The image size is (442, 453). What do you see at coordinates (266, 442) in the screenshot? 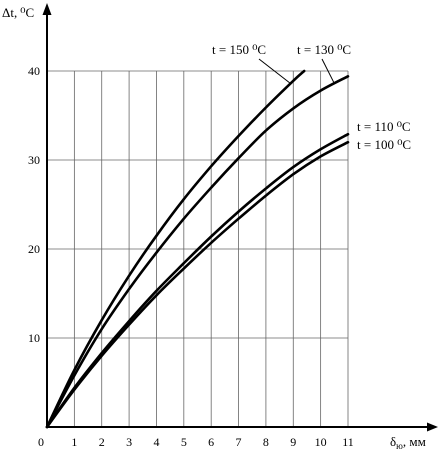
I see `x-tick-label: 8` at bounding box center [266, 442].